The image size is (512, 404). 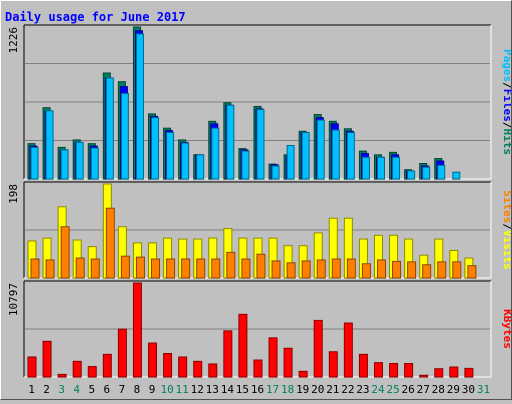 What do you see at coordinates (438, 389) in the screenshot?
I see `x-label-day-28: 28` at bounding box center [438, 389].